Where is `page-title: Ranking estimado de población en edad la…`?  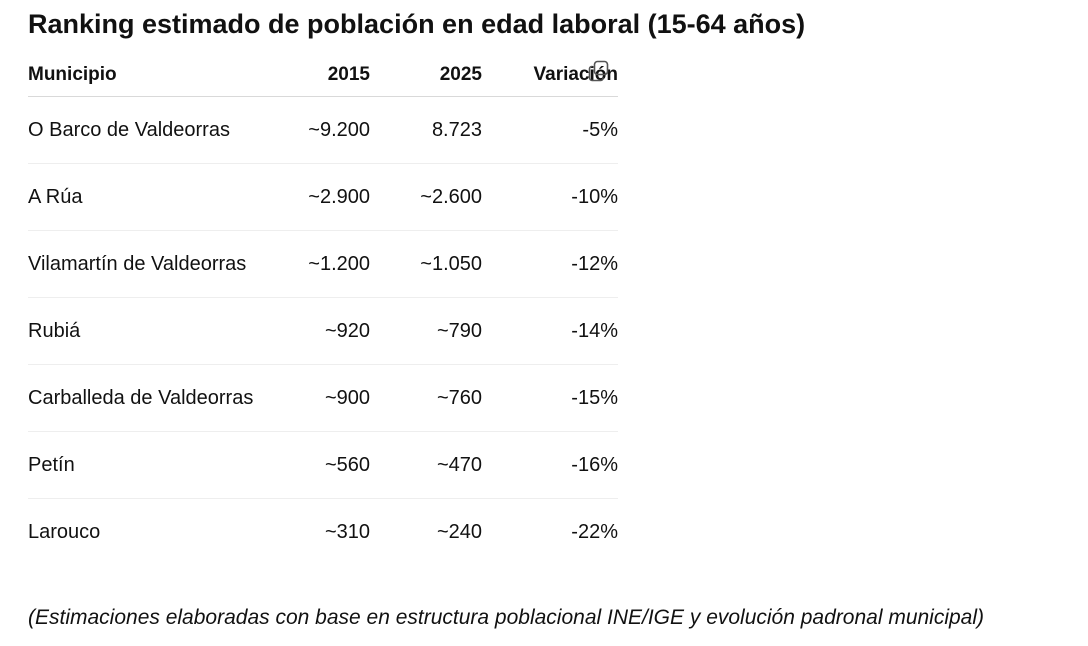
page-title: Ranking estimado de población en edad la… is located at coordinates (417, 24).